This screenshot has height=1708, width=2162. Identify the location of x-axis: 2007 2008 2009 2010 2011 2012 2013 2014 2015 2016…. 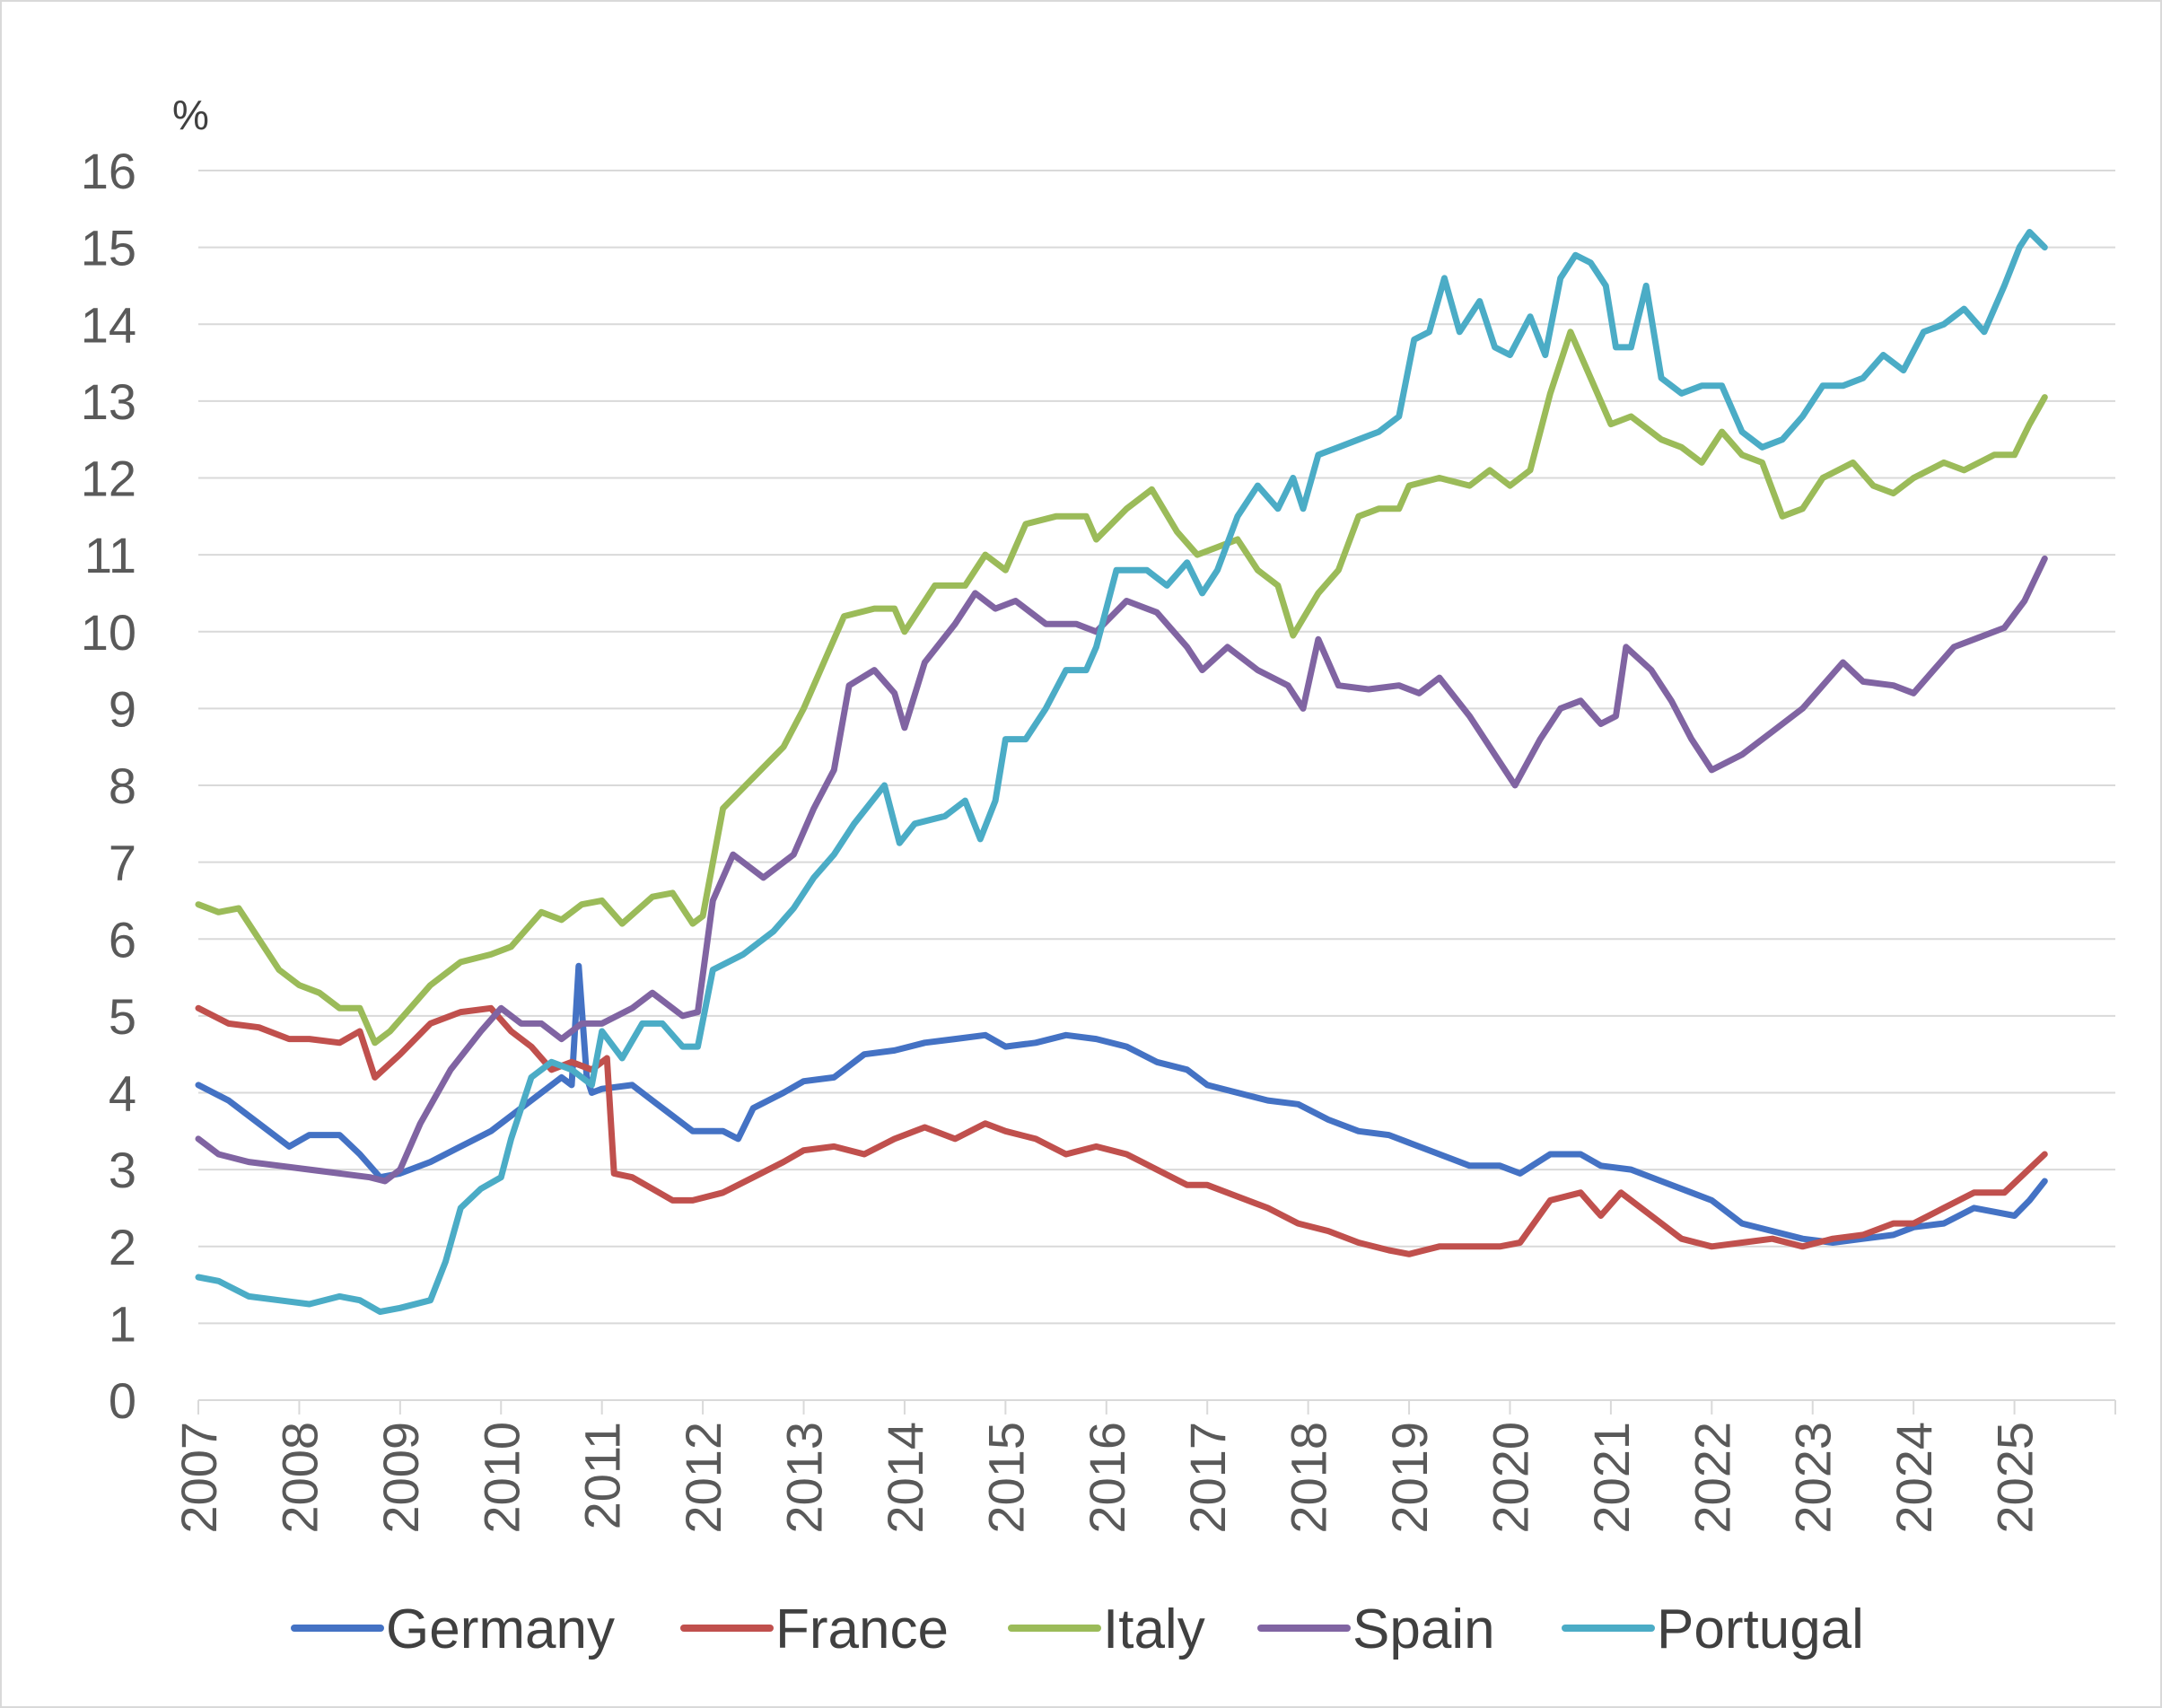
(1143, 1466).